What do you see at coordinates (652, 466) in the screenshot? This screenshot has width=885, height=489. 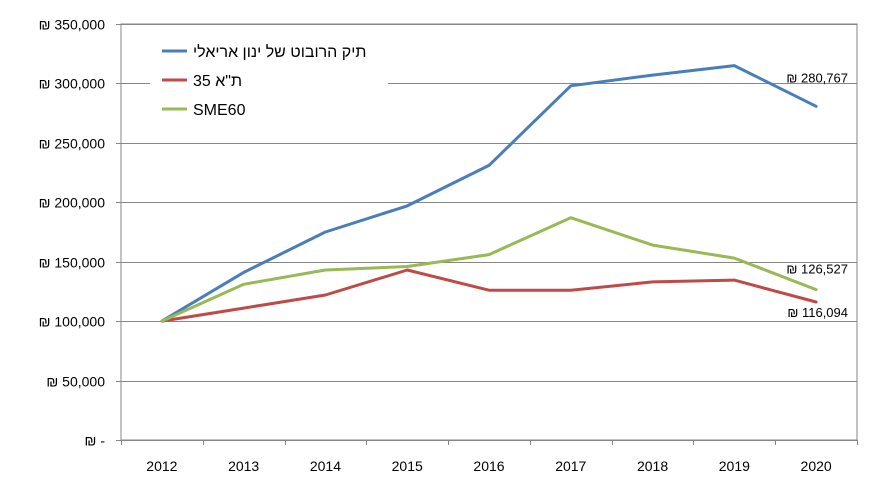 I see `x-tick-label: 2018` at bounding box center [652, 466].